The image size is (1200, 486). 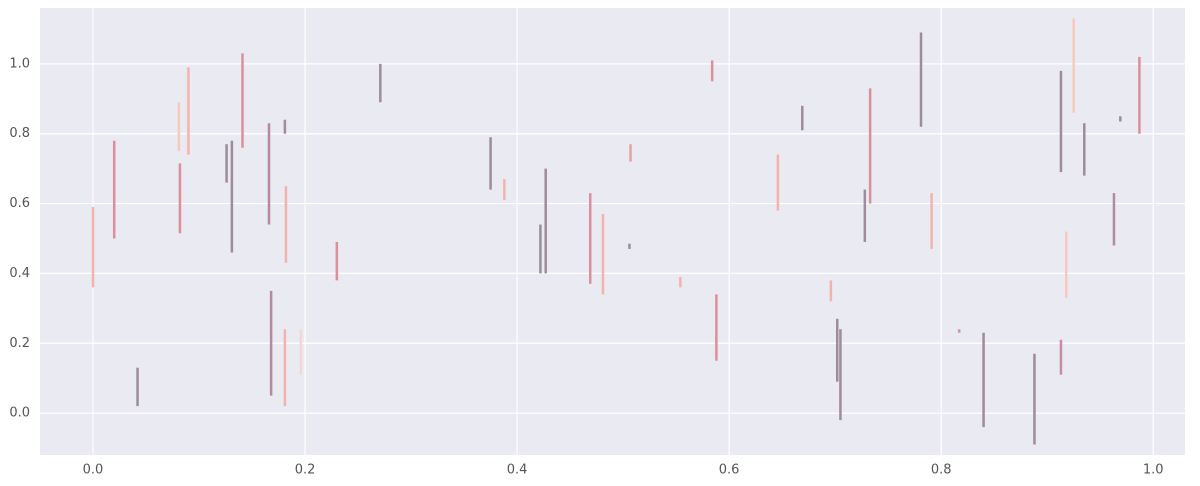 What do you see at coordinates (19, 343) in the screenshot?
I see `y-tick-label: 0.2` at bounding box center [19, 343].